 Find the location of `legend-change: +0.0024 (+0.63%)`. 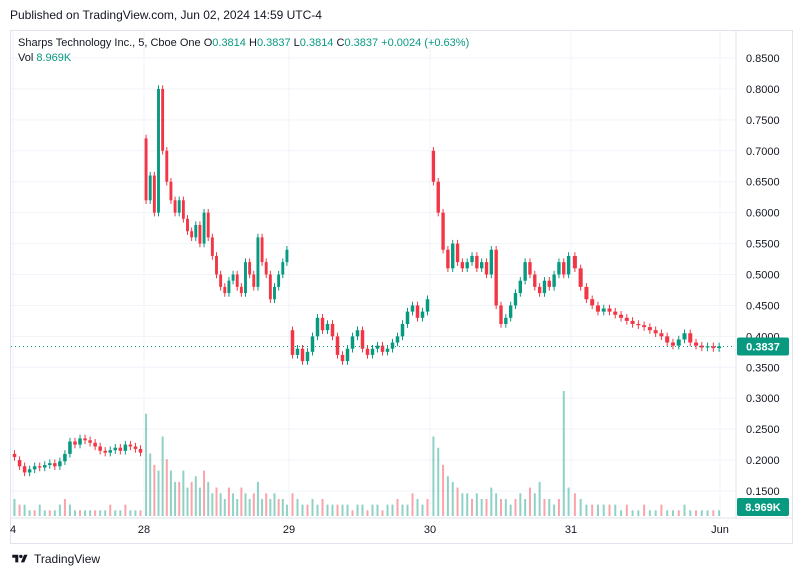

legend-change: +0.0024 (+0.63%) is located at coordinates (425, 43).